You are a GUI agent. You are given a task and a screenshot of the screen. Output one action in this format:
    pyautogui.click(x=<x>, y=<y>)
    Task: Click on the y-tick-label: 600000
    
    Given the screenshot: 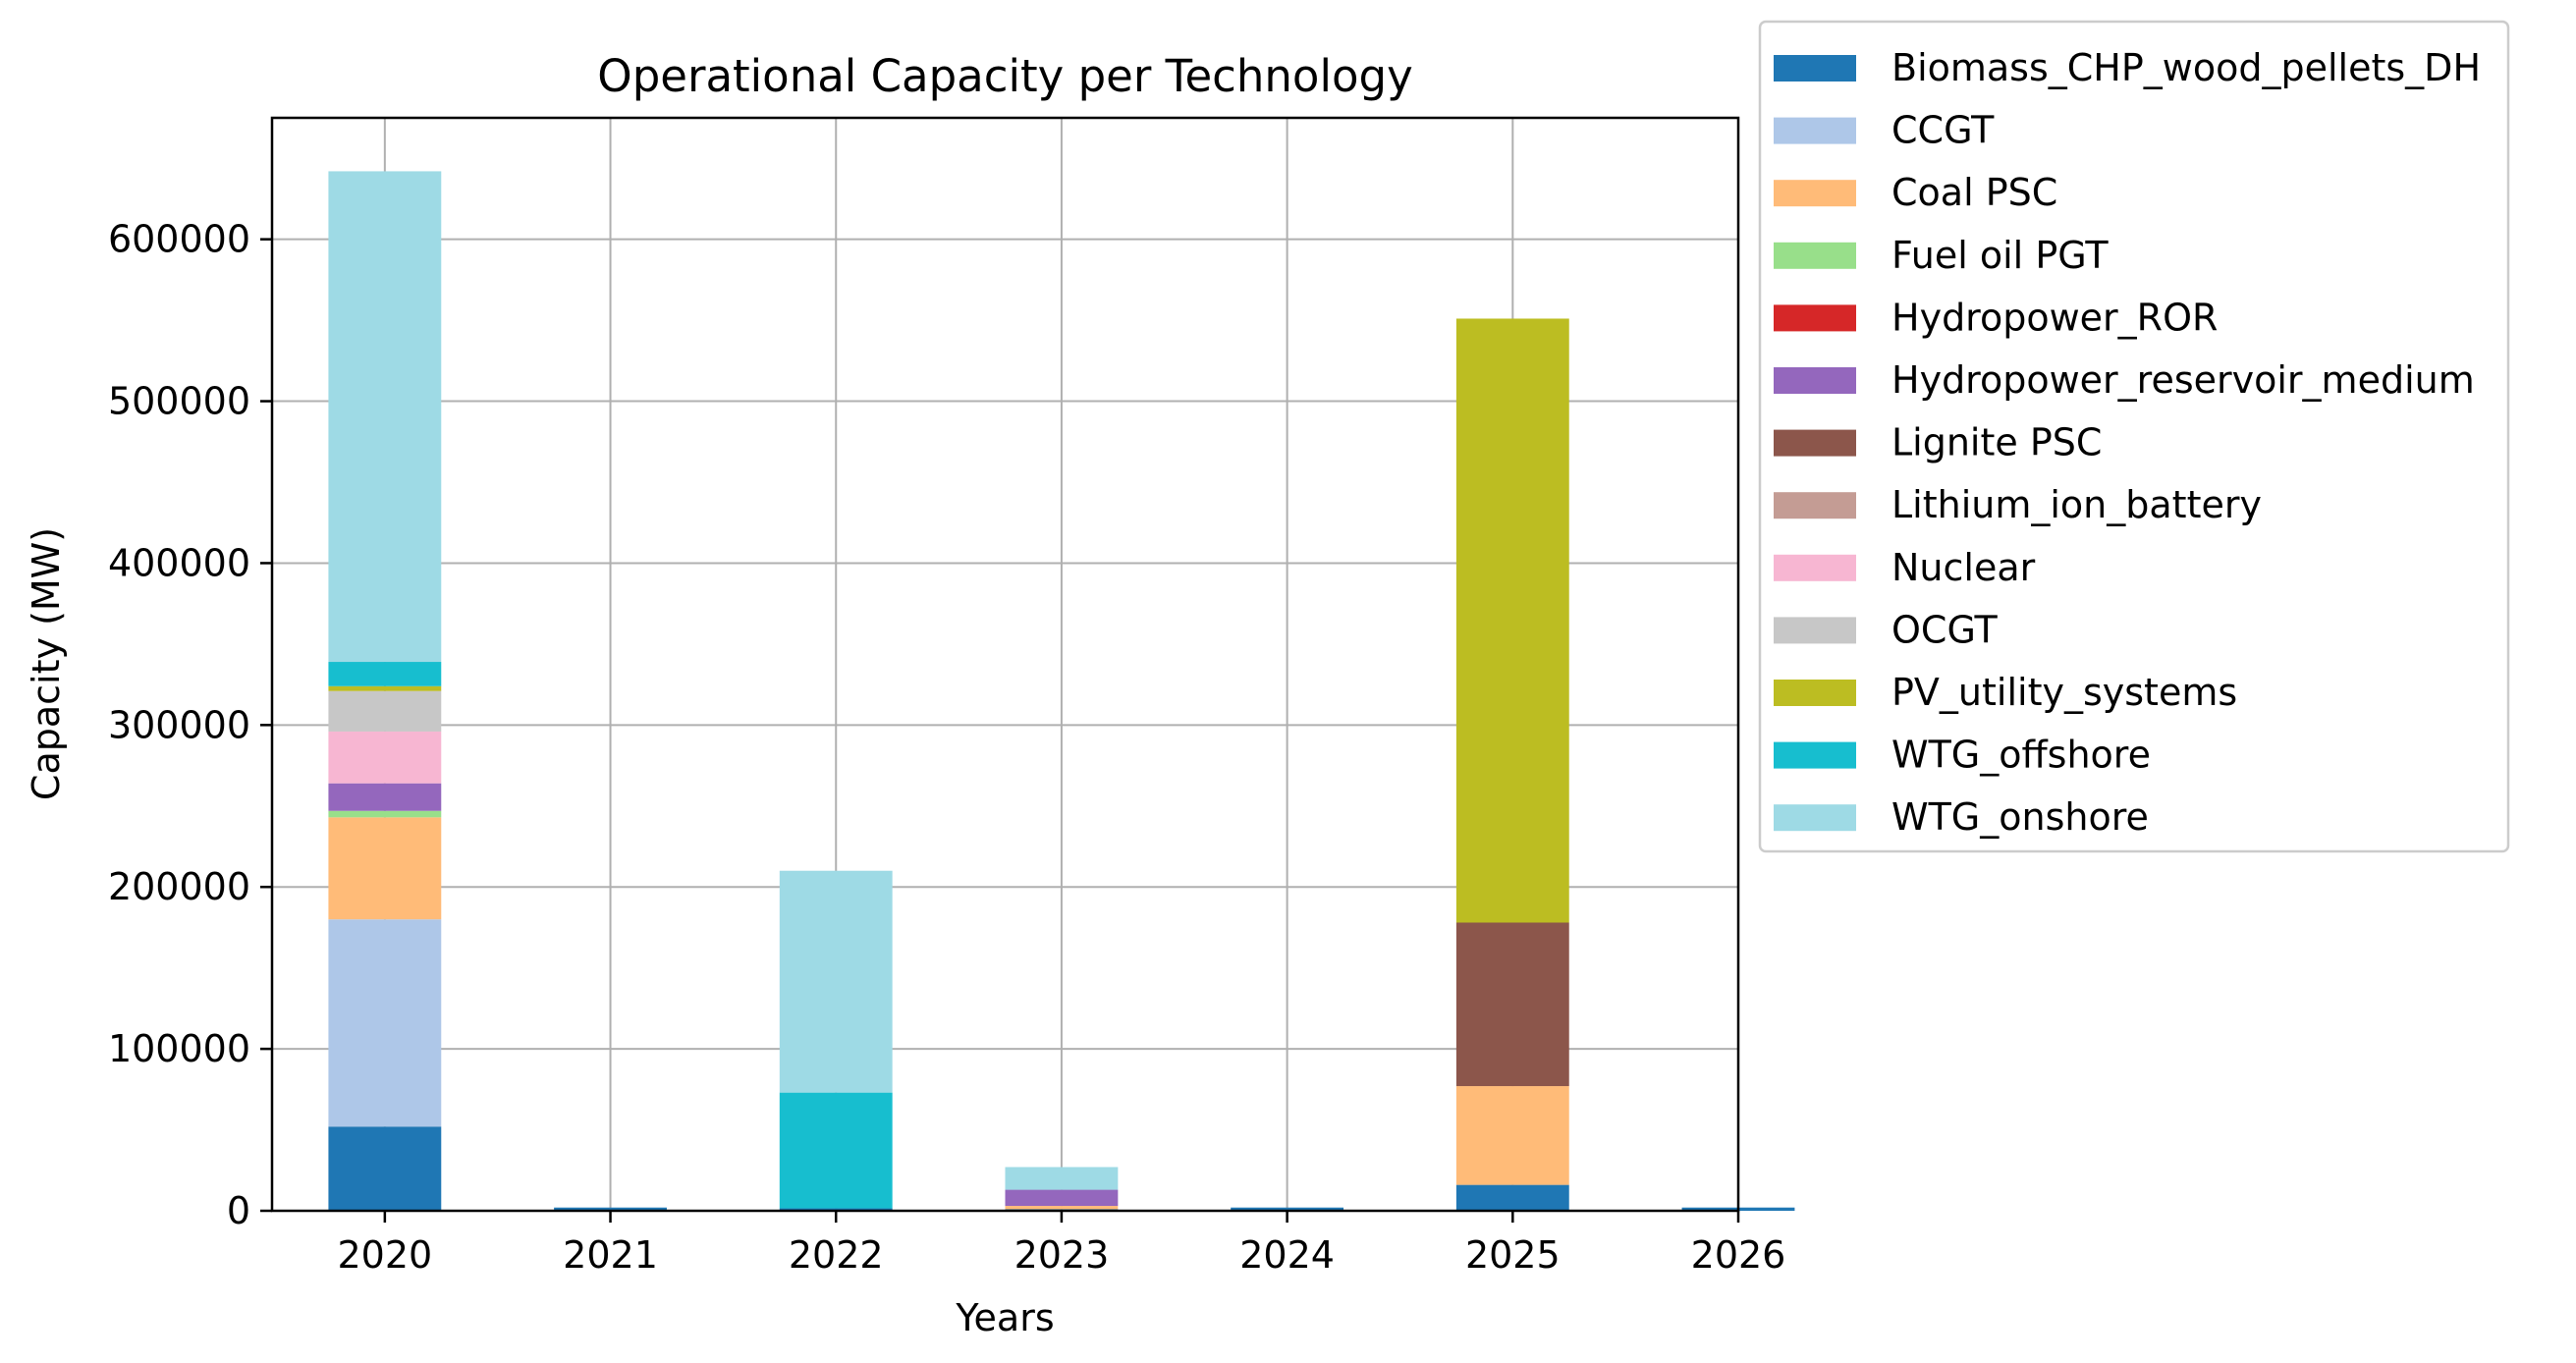 What is the action you would take?
    pyautogui.click(x=179, y=239)
    